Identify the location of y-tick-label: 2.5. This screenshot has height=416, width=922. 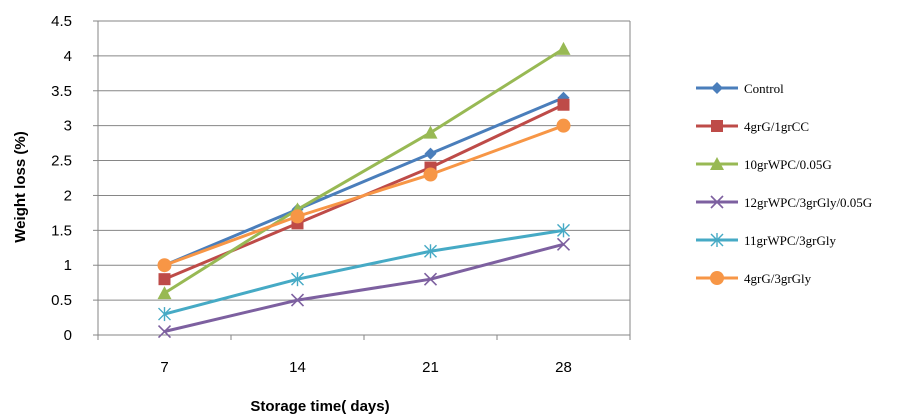
(61, 161).